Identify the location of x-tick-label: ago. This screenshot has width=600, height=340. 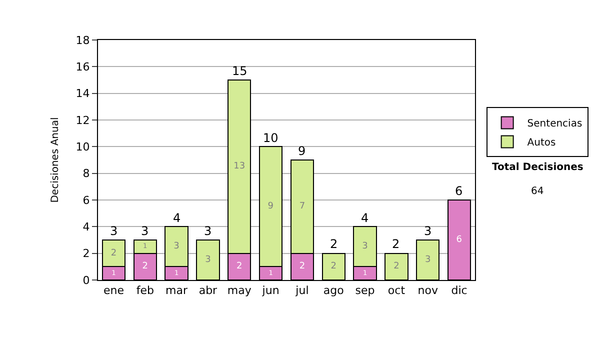
(333, 291).